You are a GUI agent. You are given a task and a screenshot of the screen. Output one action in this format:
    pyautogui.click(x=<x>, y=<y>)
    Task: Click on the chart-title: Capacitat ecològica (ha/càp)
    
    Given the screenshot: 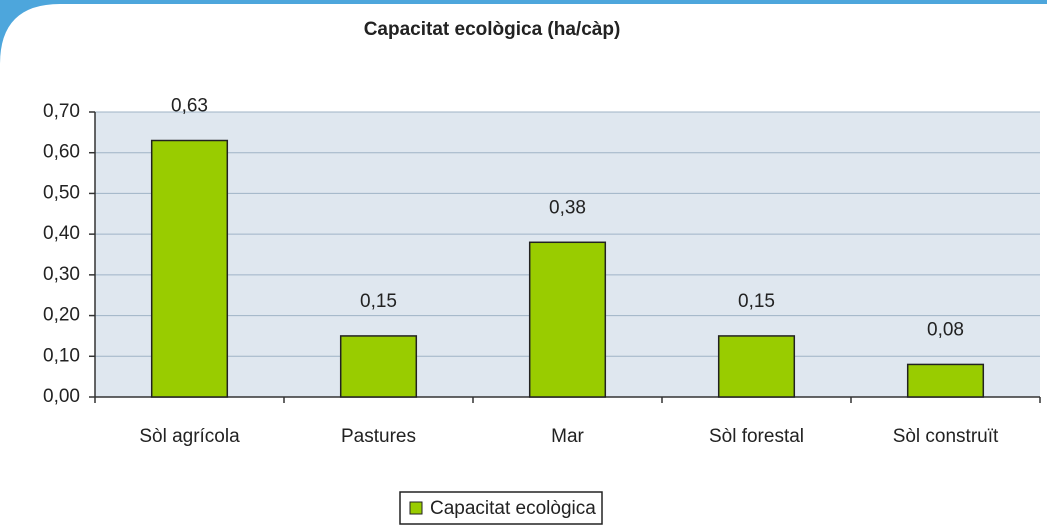 What is the action you would take?
    pyautogui.click(x=492, y=29)
    